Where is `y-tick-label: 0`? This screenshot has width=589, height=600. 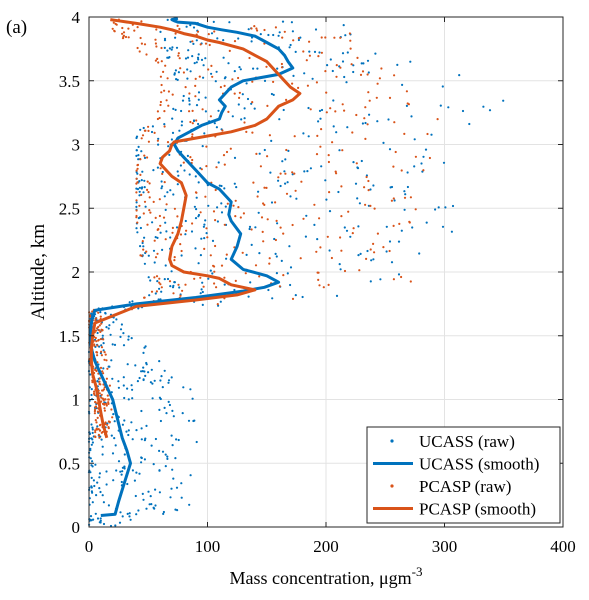 y-tick-label: 0 is located at coordinates (76, 527).